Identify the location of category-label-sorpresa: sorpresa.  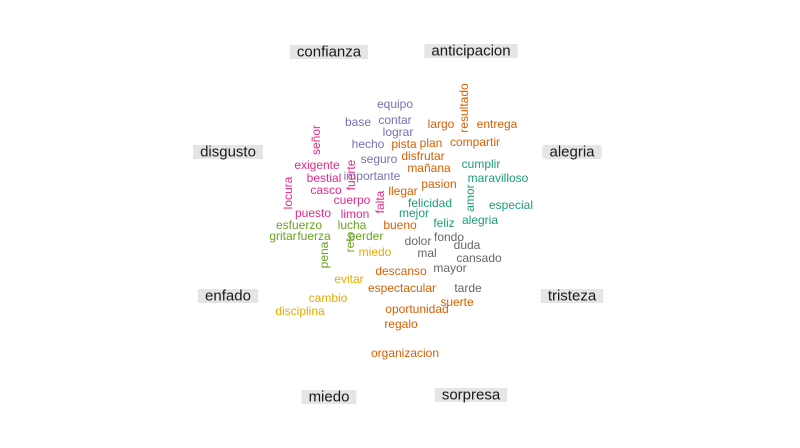
(471, 395).